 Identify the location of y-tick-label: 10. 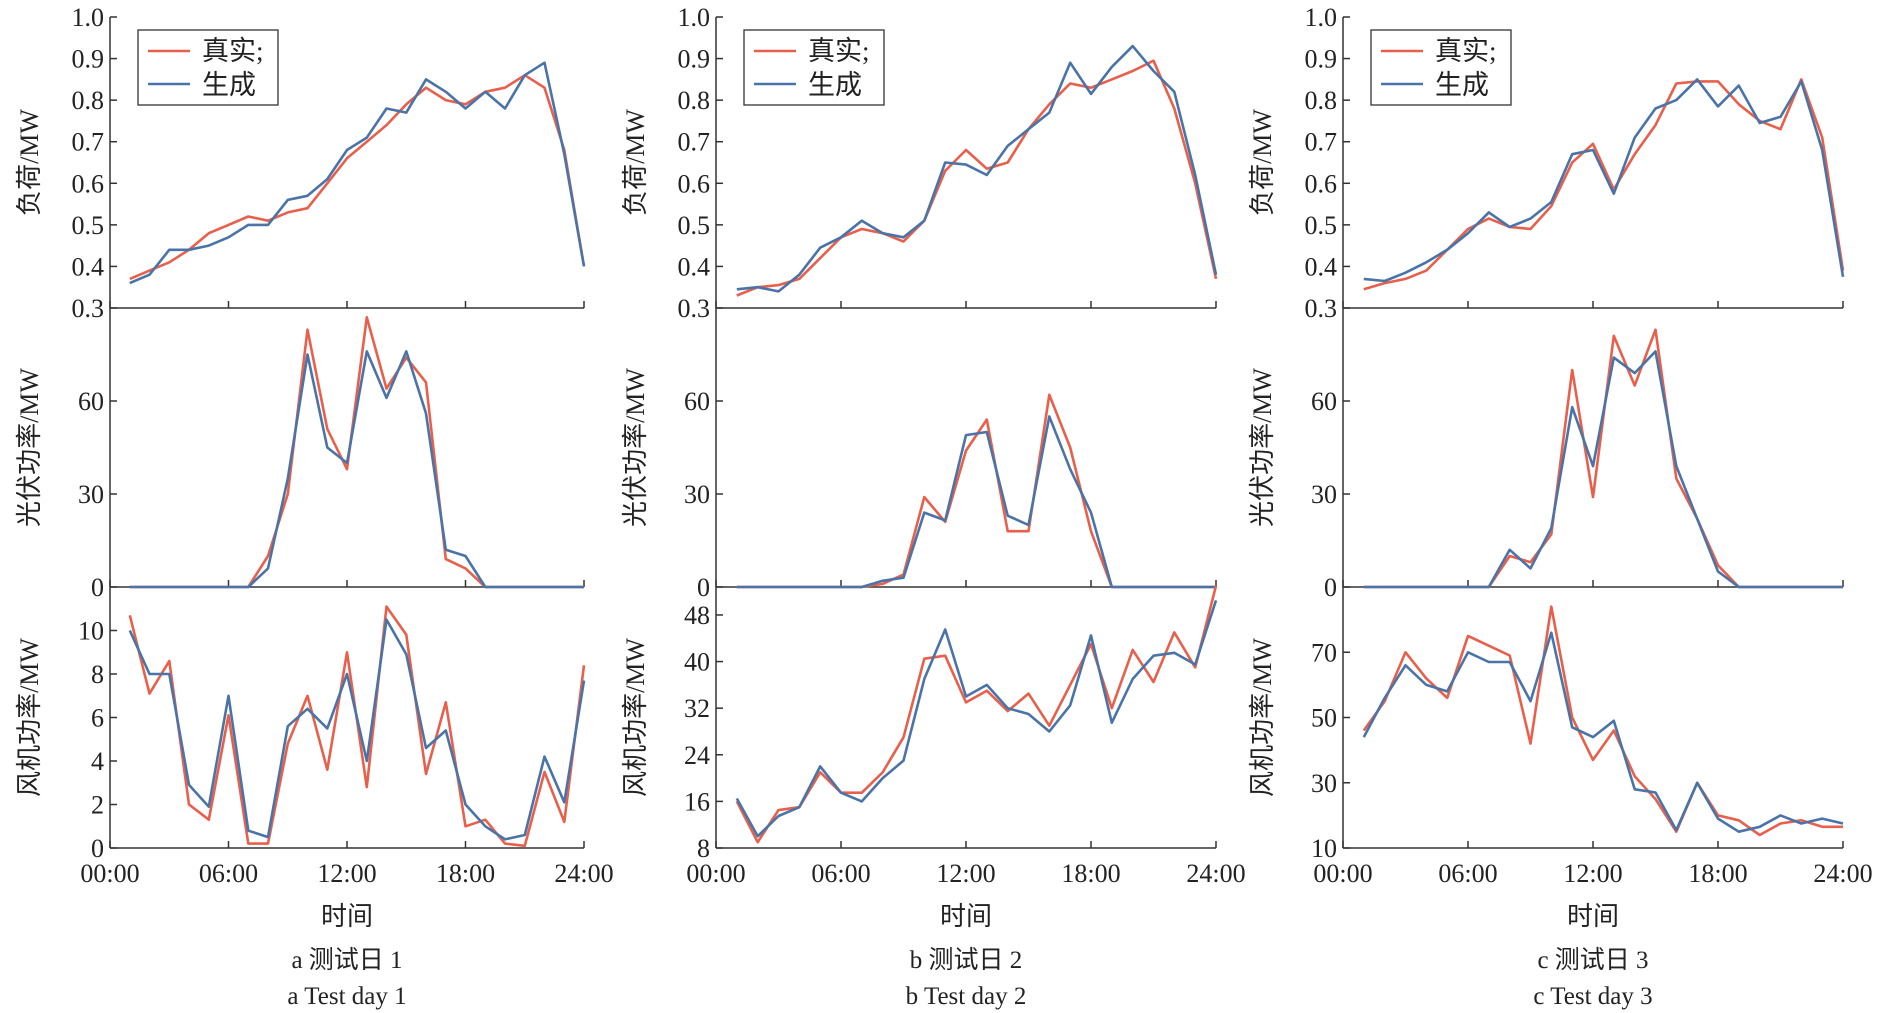
(1324, 848).